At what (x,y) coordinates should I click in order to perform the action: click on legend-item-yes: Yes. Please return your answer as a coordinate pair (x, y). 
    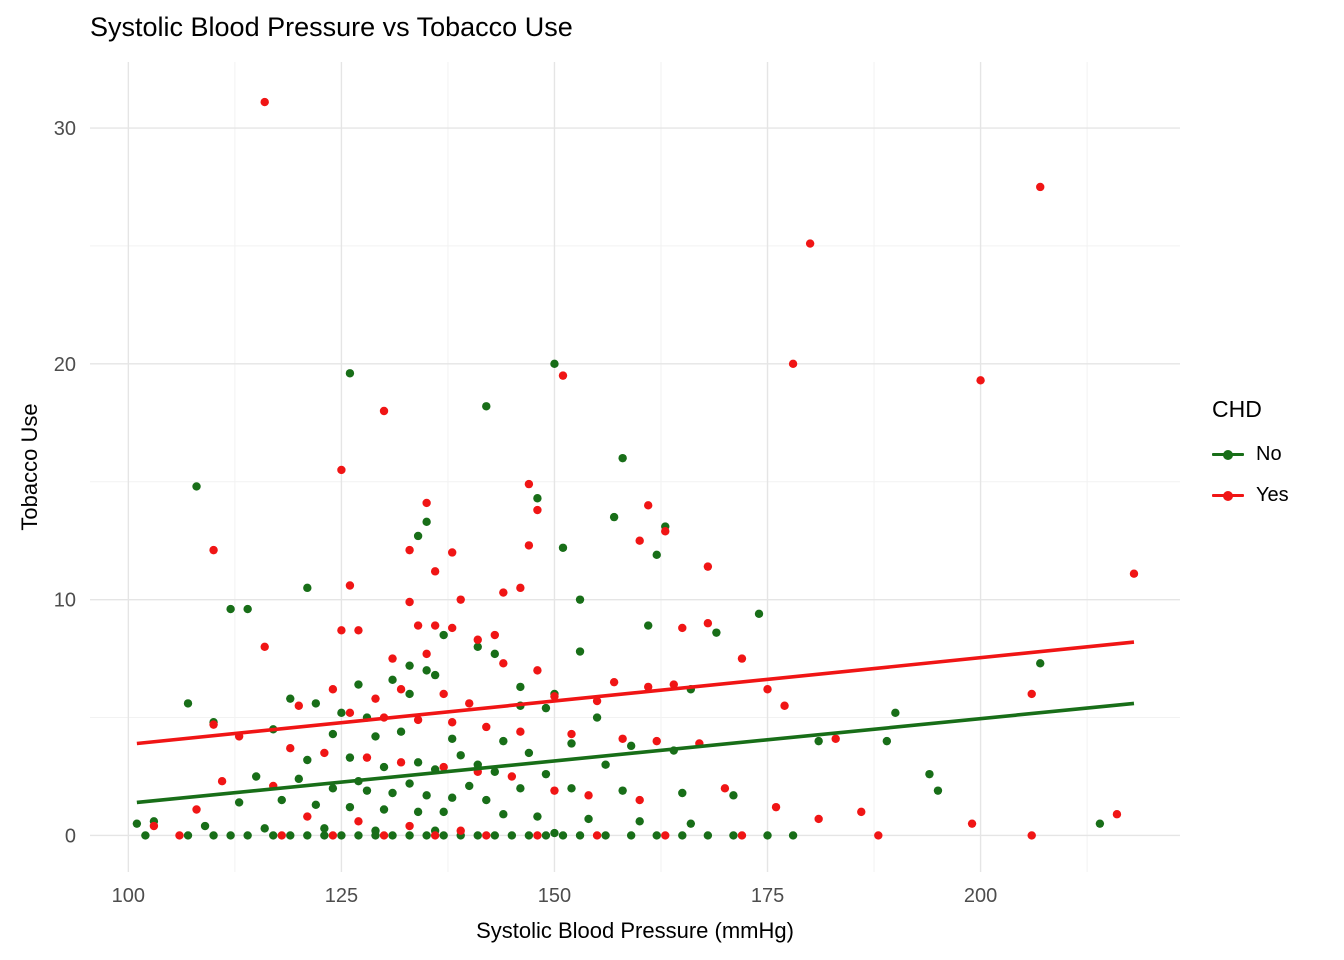
    Looking at the image, I should click on (1250, 495).